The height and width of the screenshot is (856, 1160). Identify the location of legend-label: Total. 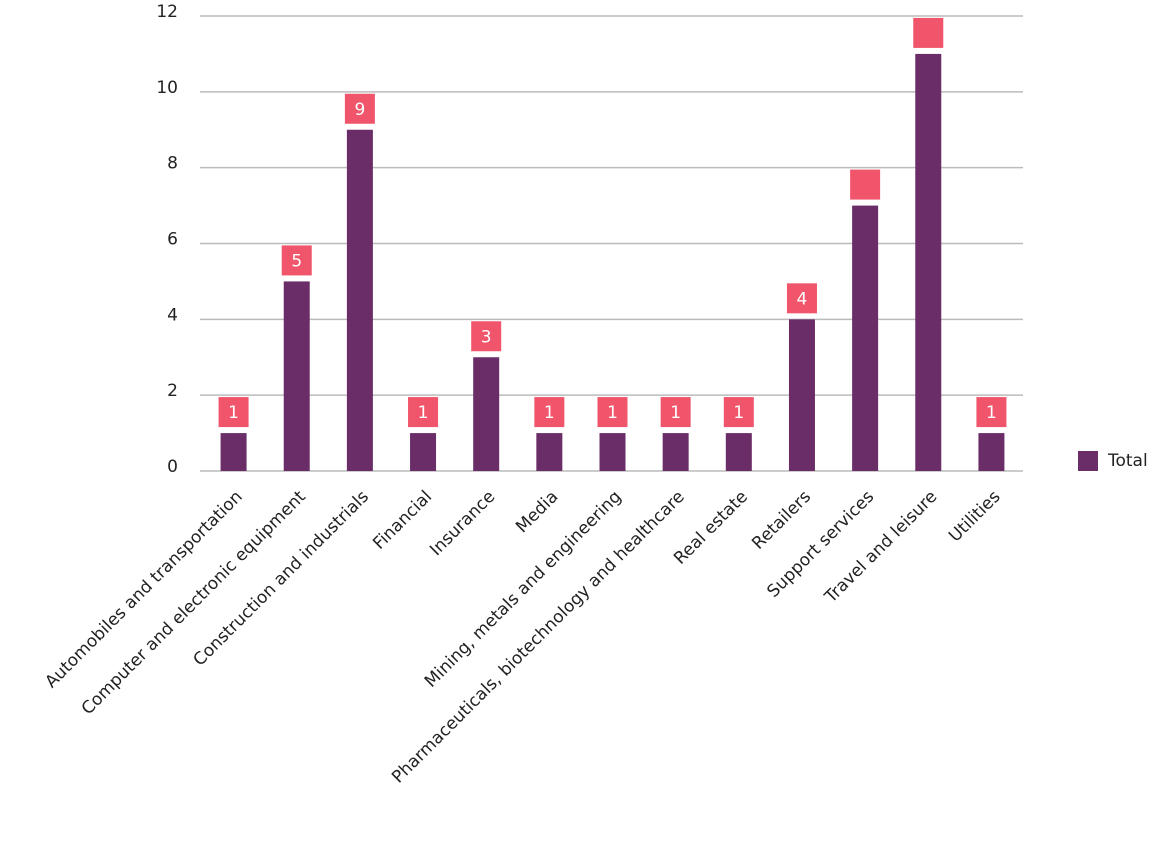
(1127, 461).